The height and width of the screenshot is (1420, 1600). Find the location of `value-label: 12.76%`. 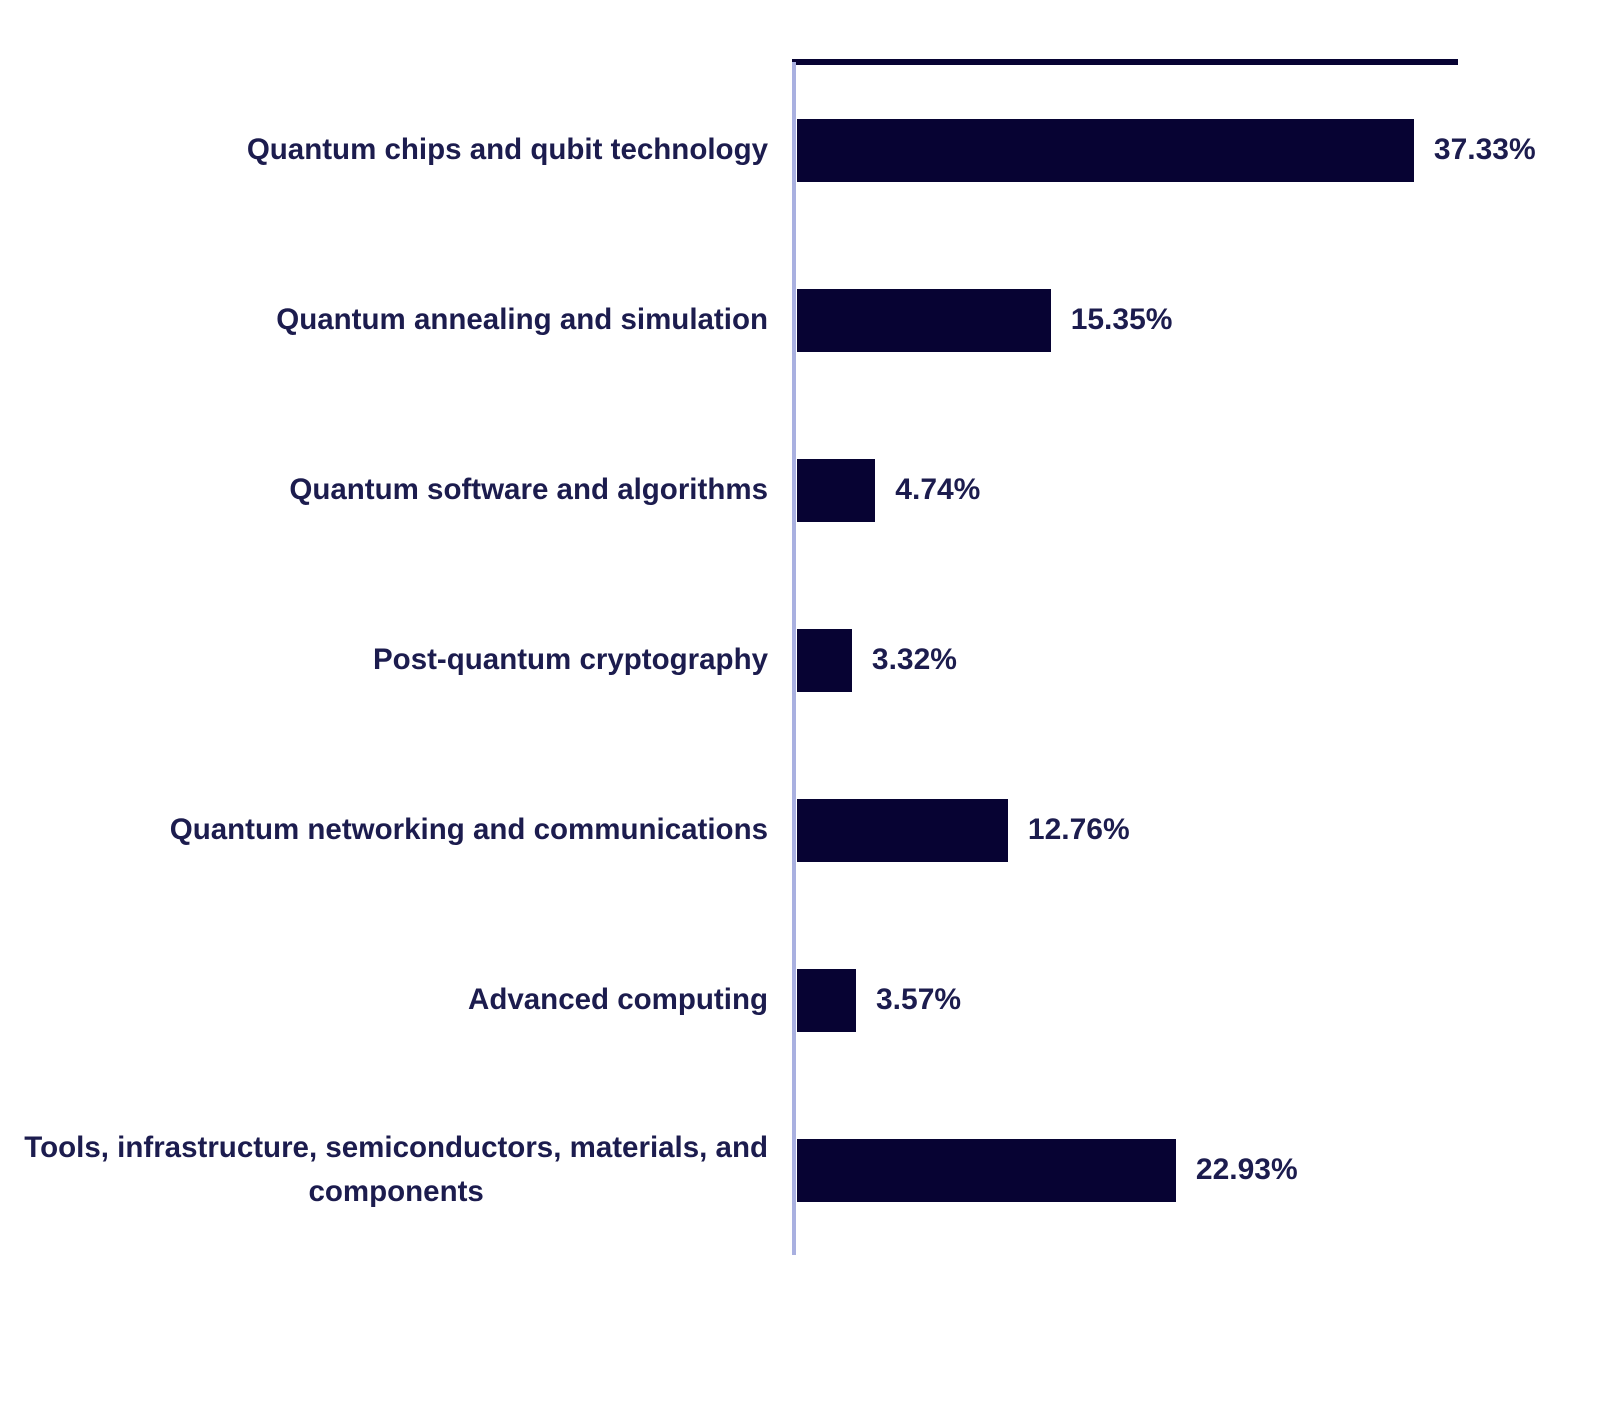

value-label: 12.76% is located at coordinates (1078, 829).